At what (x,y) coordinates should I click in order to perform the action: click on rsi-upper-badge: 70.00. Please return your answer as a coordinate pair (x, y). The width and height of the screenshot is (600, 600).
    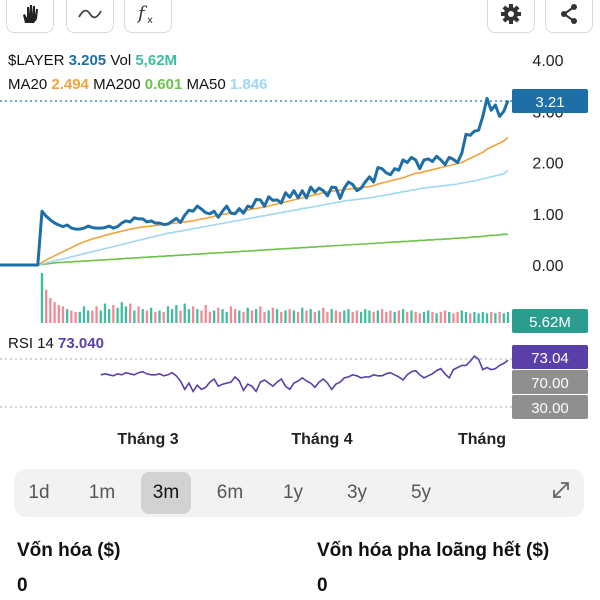
    Looking at the image, I should click on (550, 383).